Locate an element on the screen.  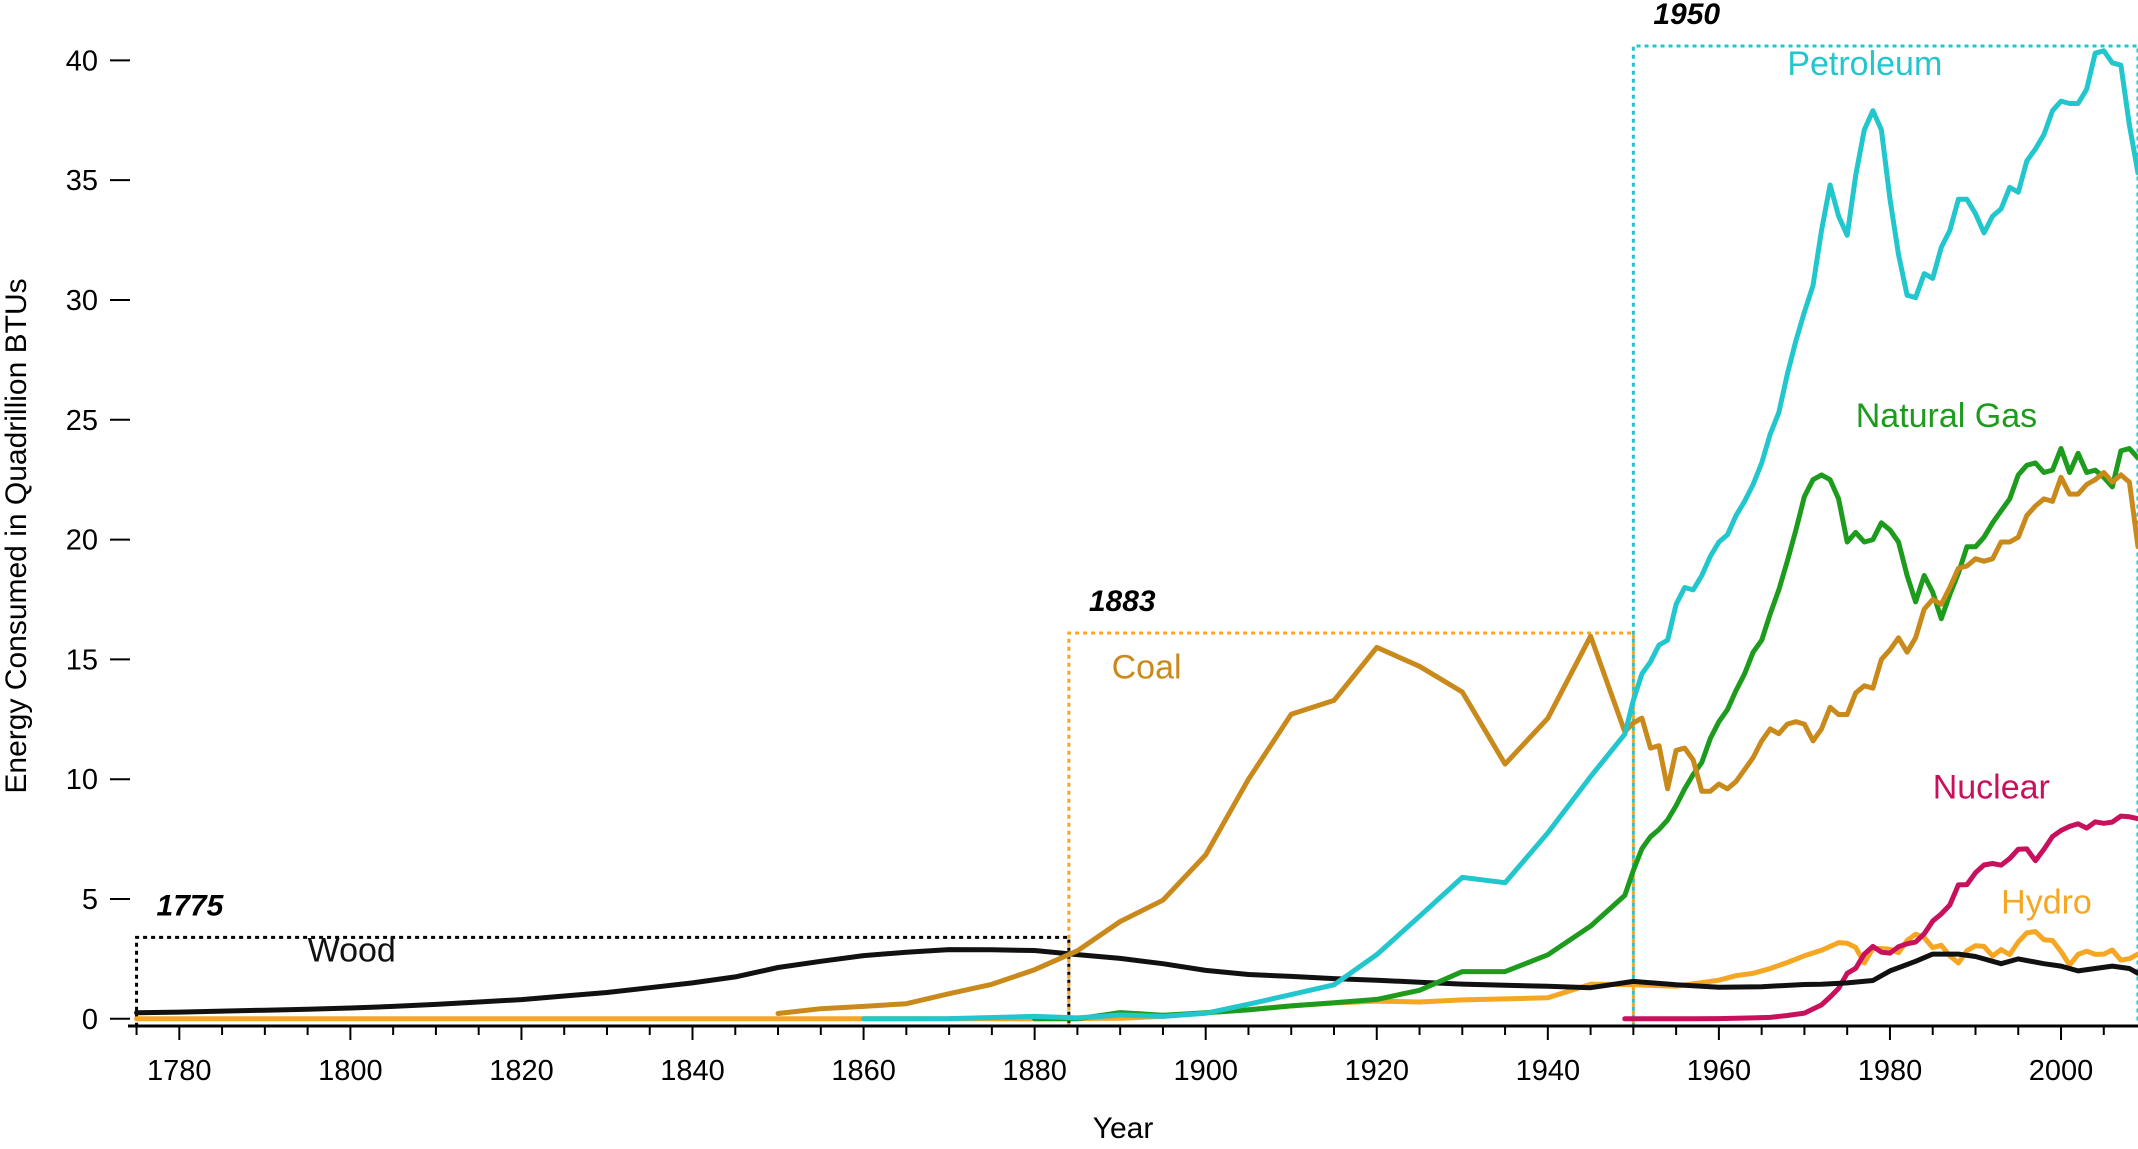
era-label-1950: 1950 is located at coordinates (1686, 15).